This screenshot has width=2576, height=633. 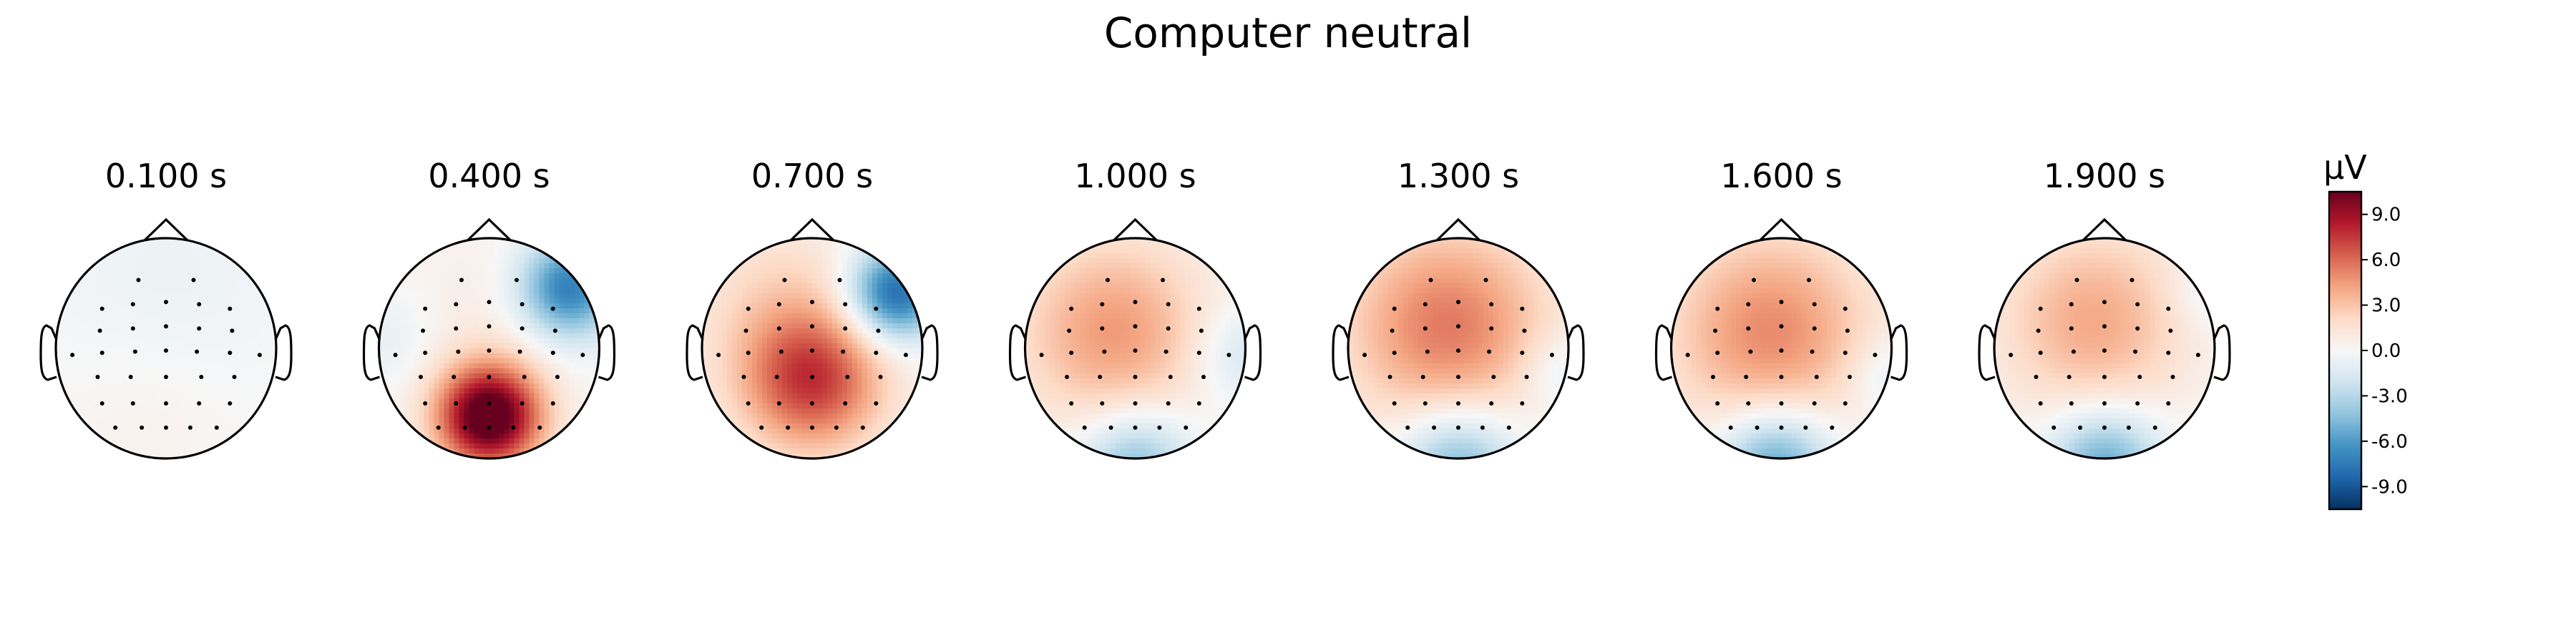 What do you see at coordinates (1135, 308) in the screenshot?
I see `topomap-3: 1.000 s` at bounding box center [1135, 308].